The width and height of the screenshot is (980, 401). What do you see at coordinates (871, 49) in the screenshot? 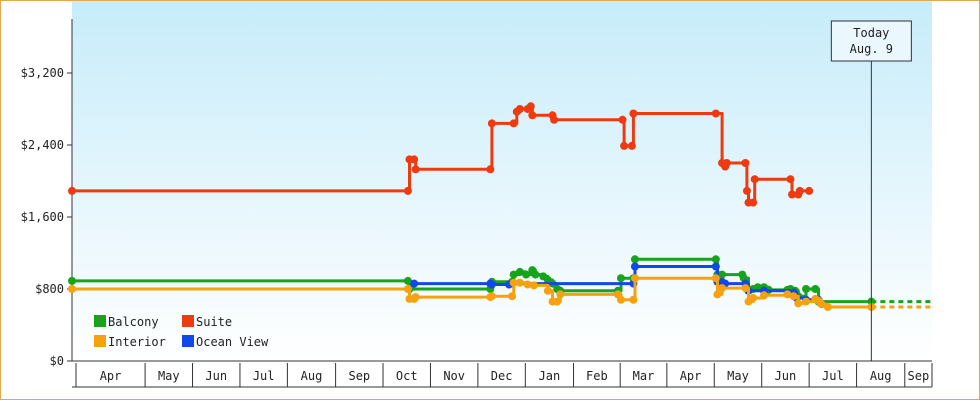
I see `today-date: Aug. 9` at bounding box center [871, 49].